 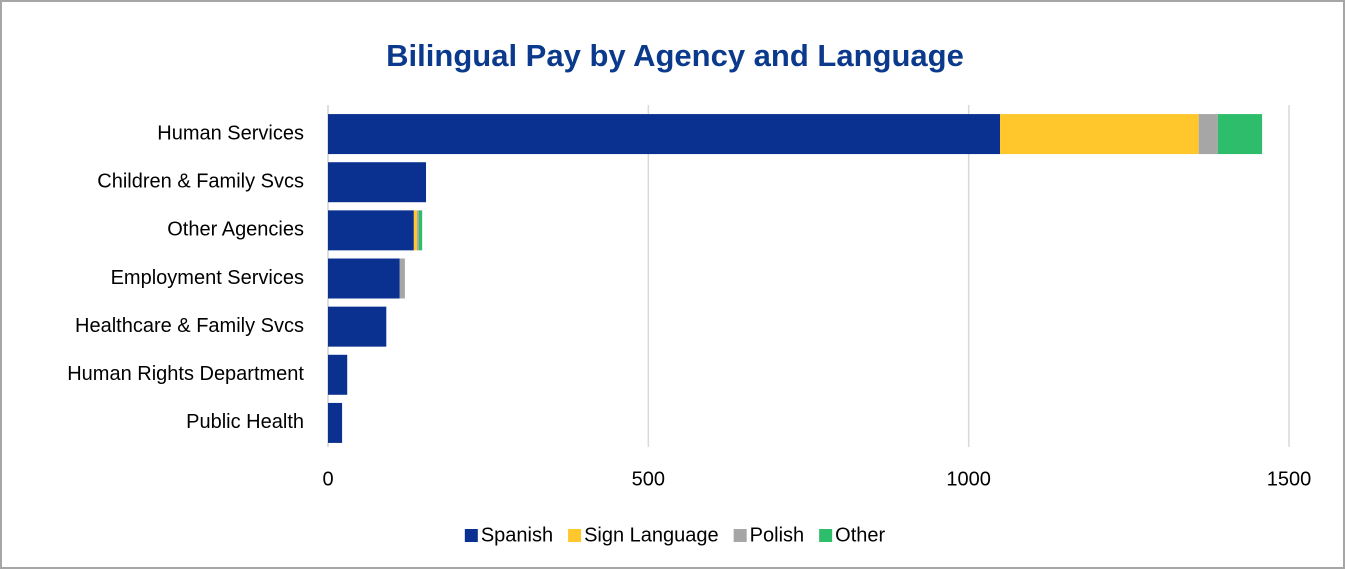 I want to click on x-tick-label: 1000, so click(x=968, y=479).